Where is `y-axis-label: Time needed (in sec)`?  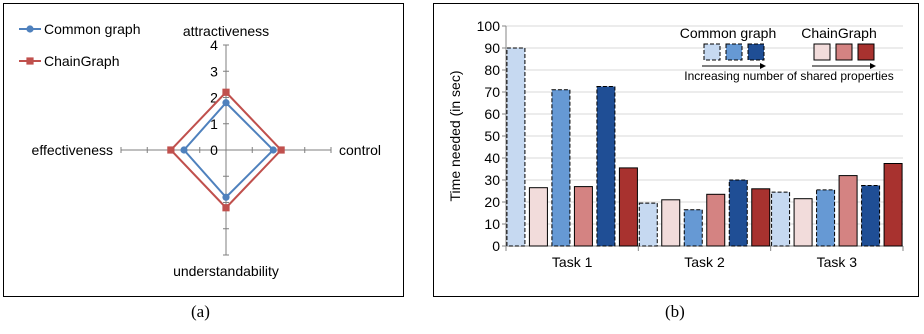
y-axis-label: Time needed (in sec) is located at coordinates (455, 136).